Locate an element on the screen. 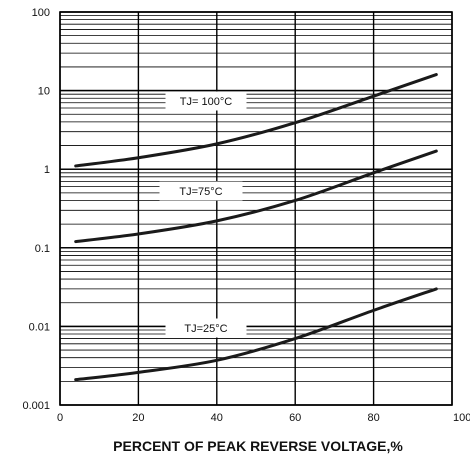 The height and width of the screenshot is (459, 470). curve-labels: TJ= 100°C TJ=75°C TJ=25°C is located at coordinates (203, 214).